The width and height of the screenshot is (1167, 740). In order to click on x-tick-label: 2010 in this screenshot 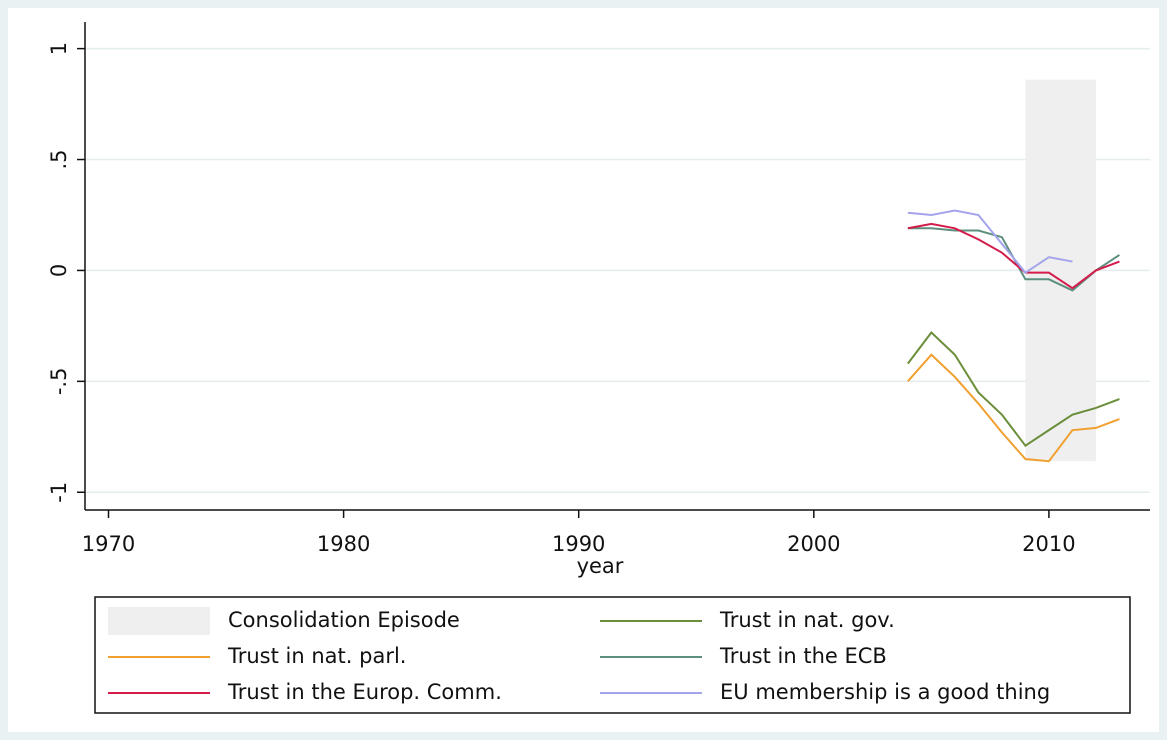, I will do `click(1048, 544)`.